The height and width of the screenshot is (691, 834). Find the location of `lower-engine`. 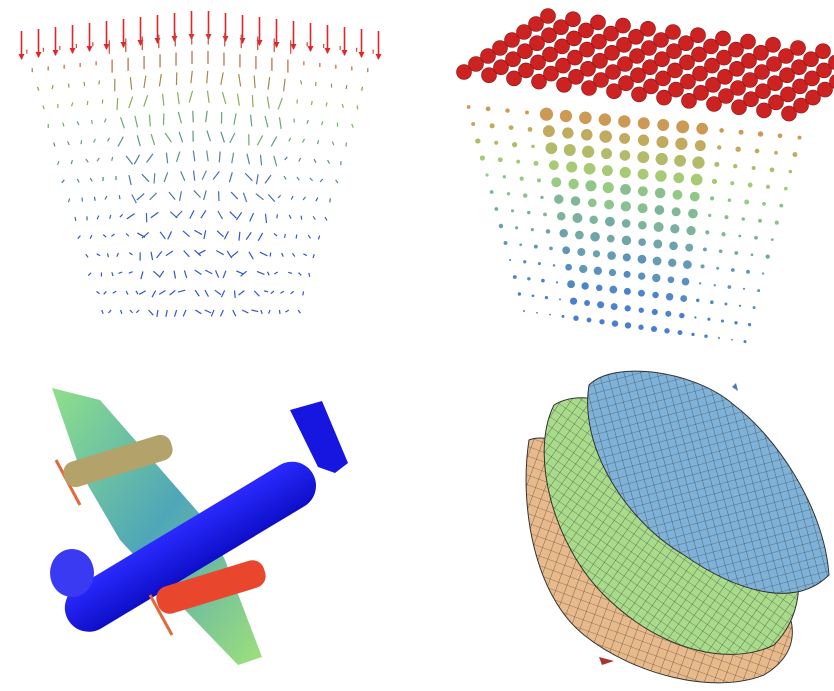

lower-engine is located at coordinates (207, 598).